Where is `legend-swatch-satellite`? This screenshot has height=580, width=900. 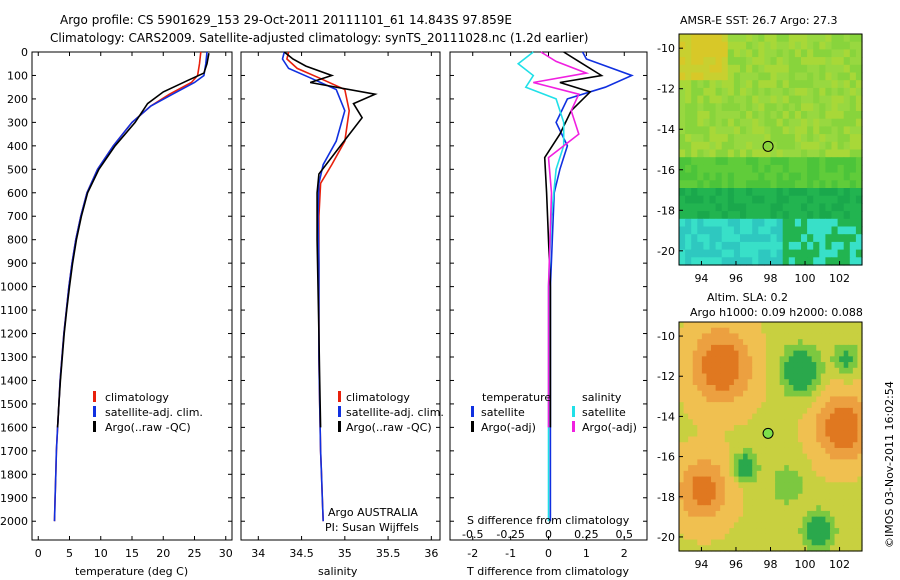 legend-swatch-satellite is located at coordinates (339, 411).